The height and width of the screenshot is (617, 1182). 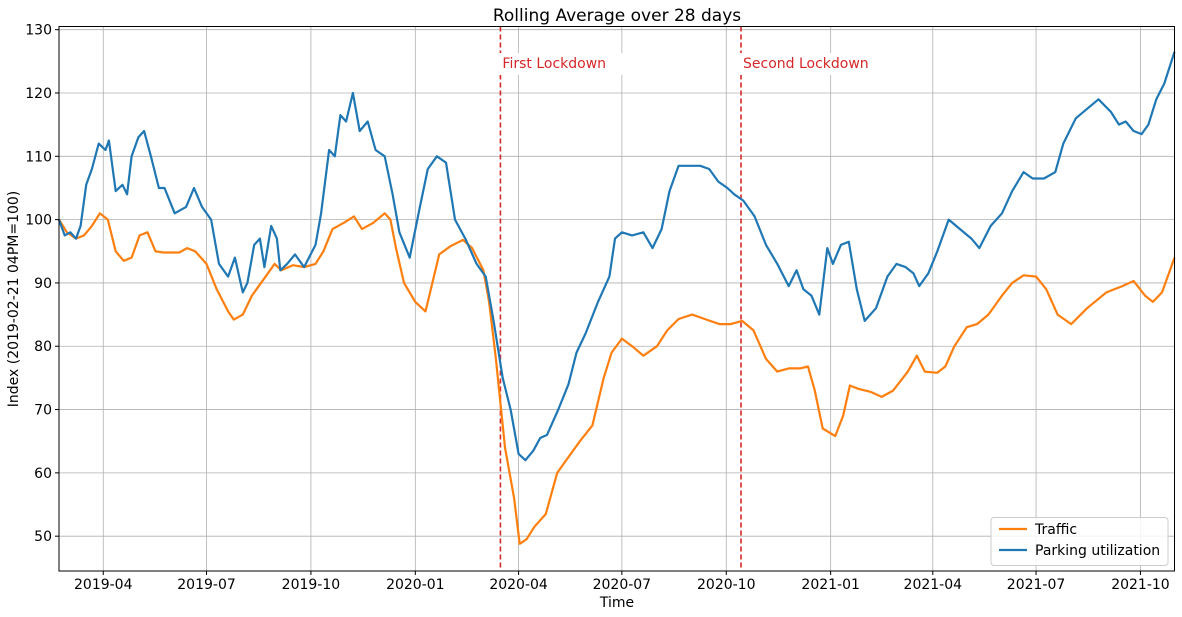 What do you see at coordinates (415, 585) in the screenshot?
I see `x-tick-label: 2020-01` at bounding box center [415, 585].